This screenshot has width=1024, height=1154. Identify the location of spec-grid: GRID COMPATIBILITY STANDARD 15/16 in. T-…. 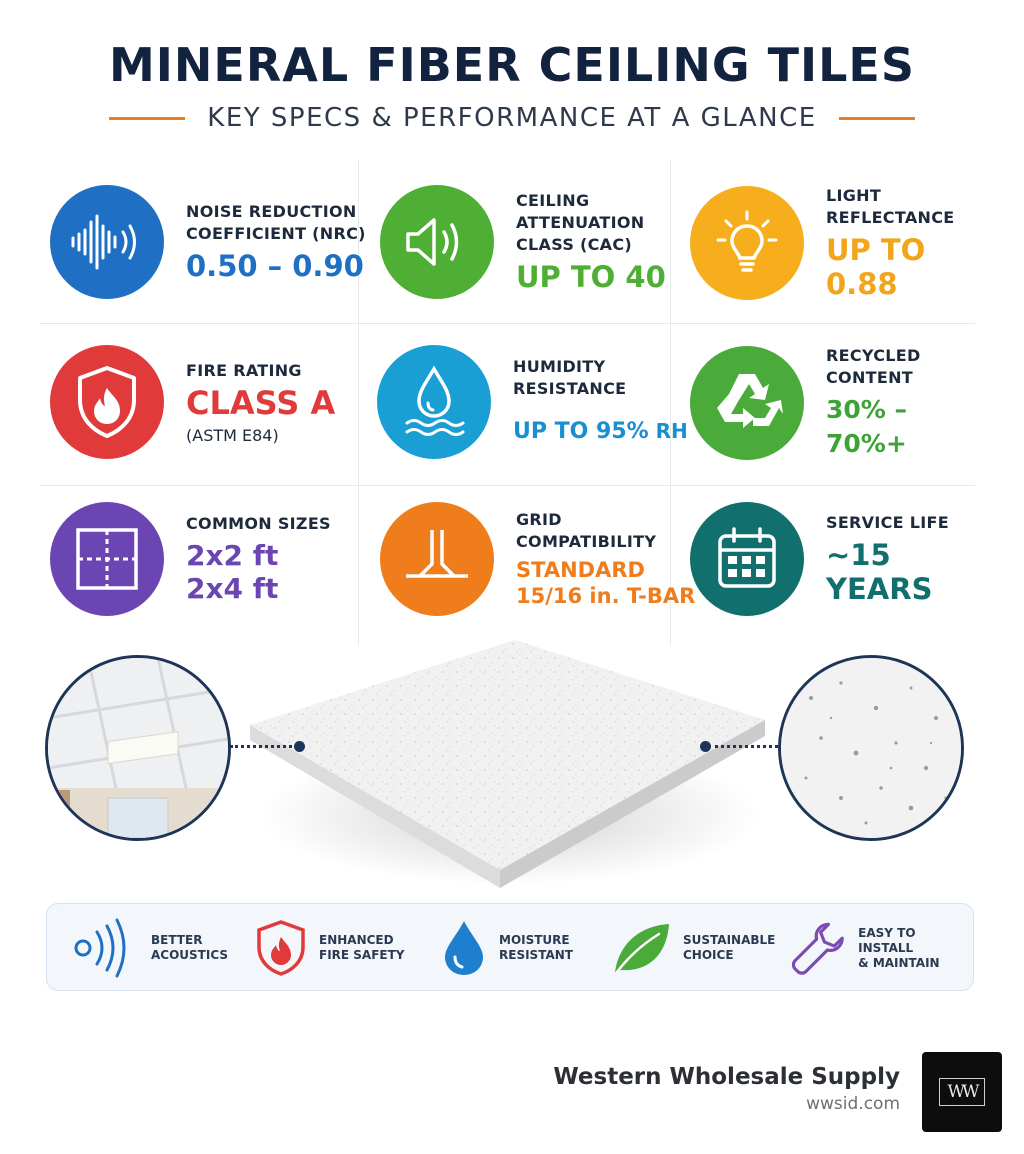
(537, 559).